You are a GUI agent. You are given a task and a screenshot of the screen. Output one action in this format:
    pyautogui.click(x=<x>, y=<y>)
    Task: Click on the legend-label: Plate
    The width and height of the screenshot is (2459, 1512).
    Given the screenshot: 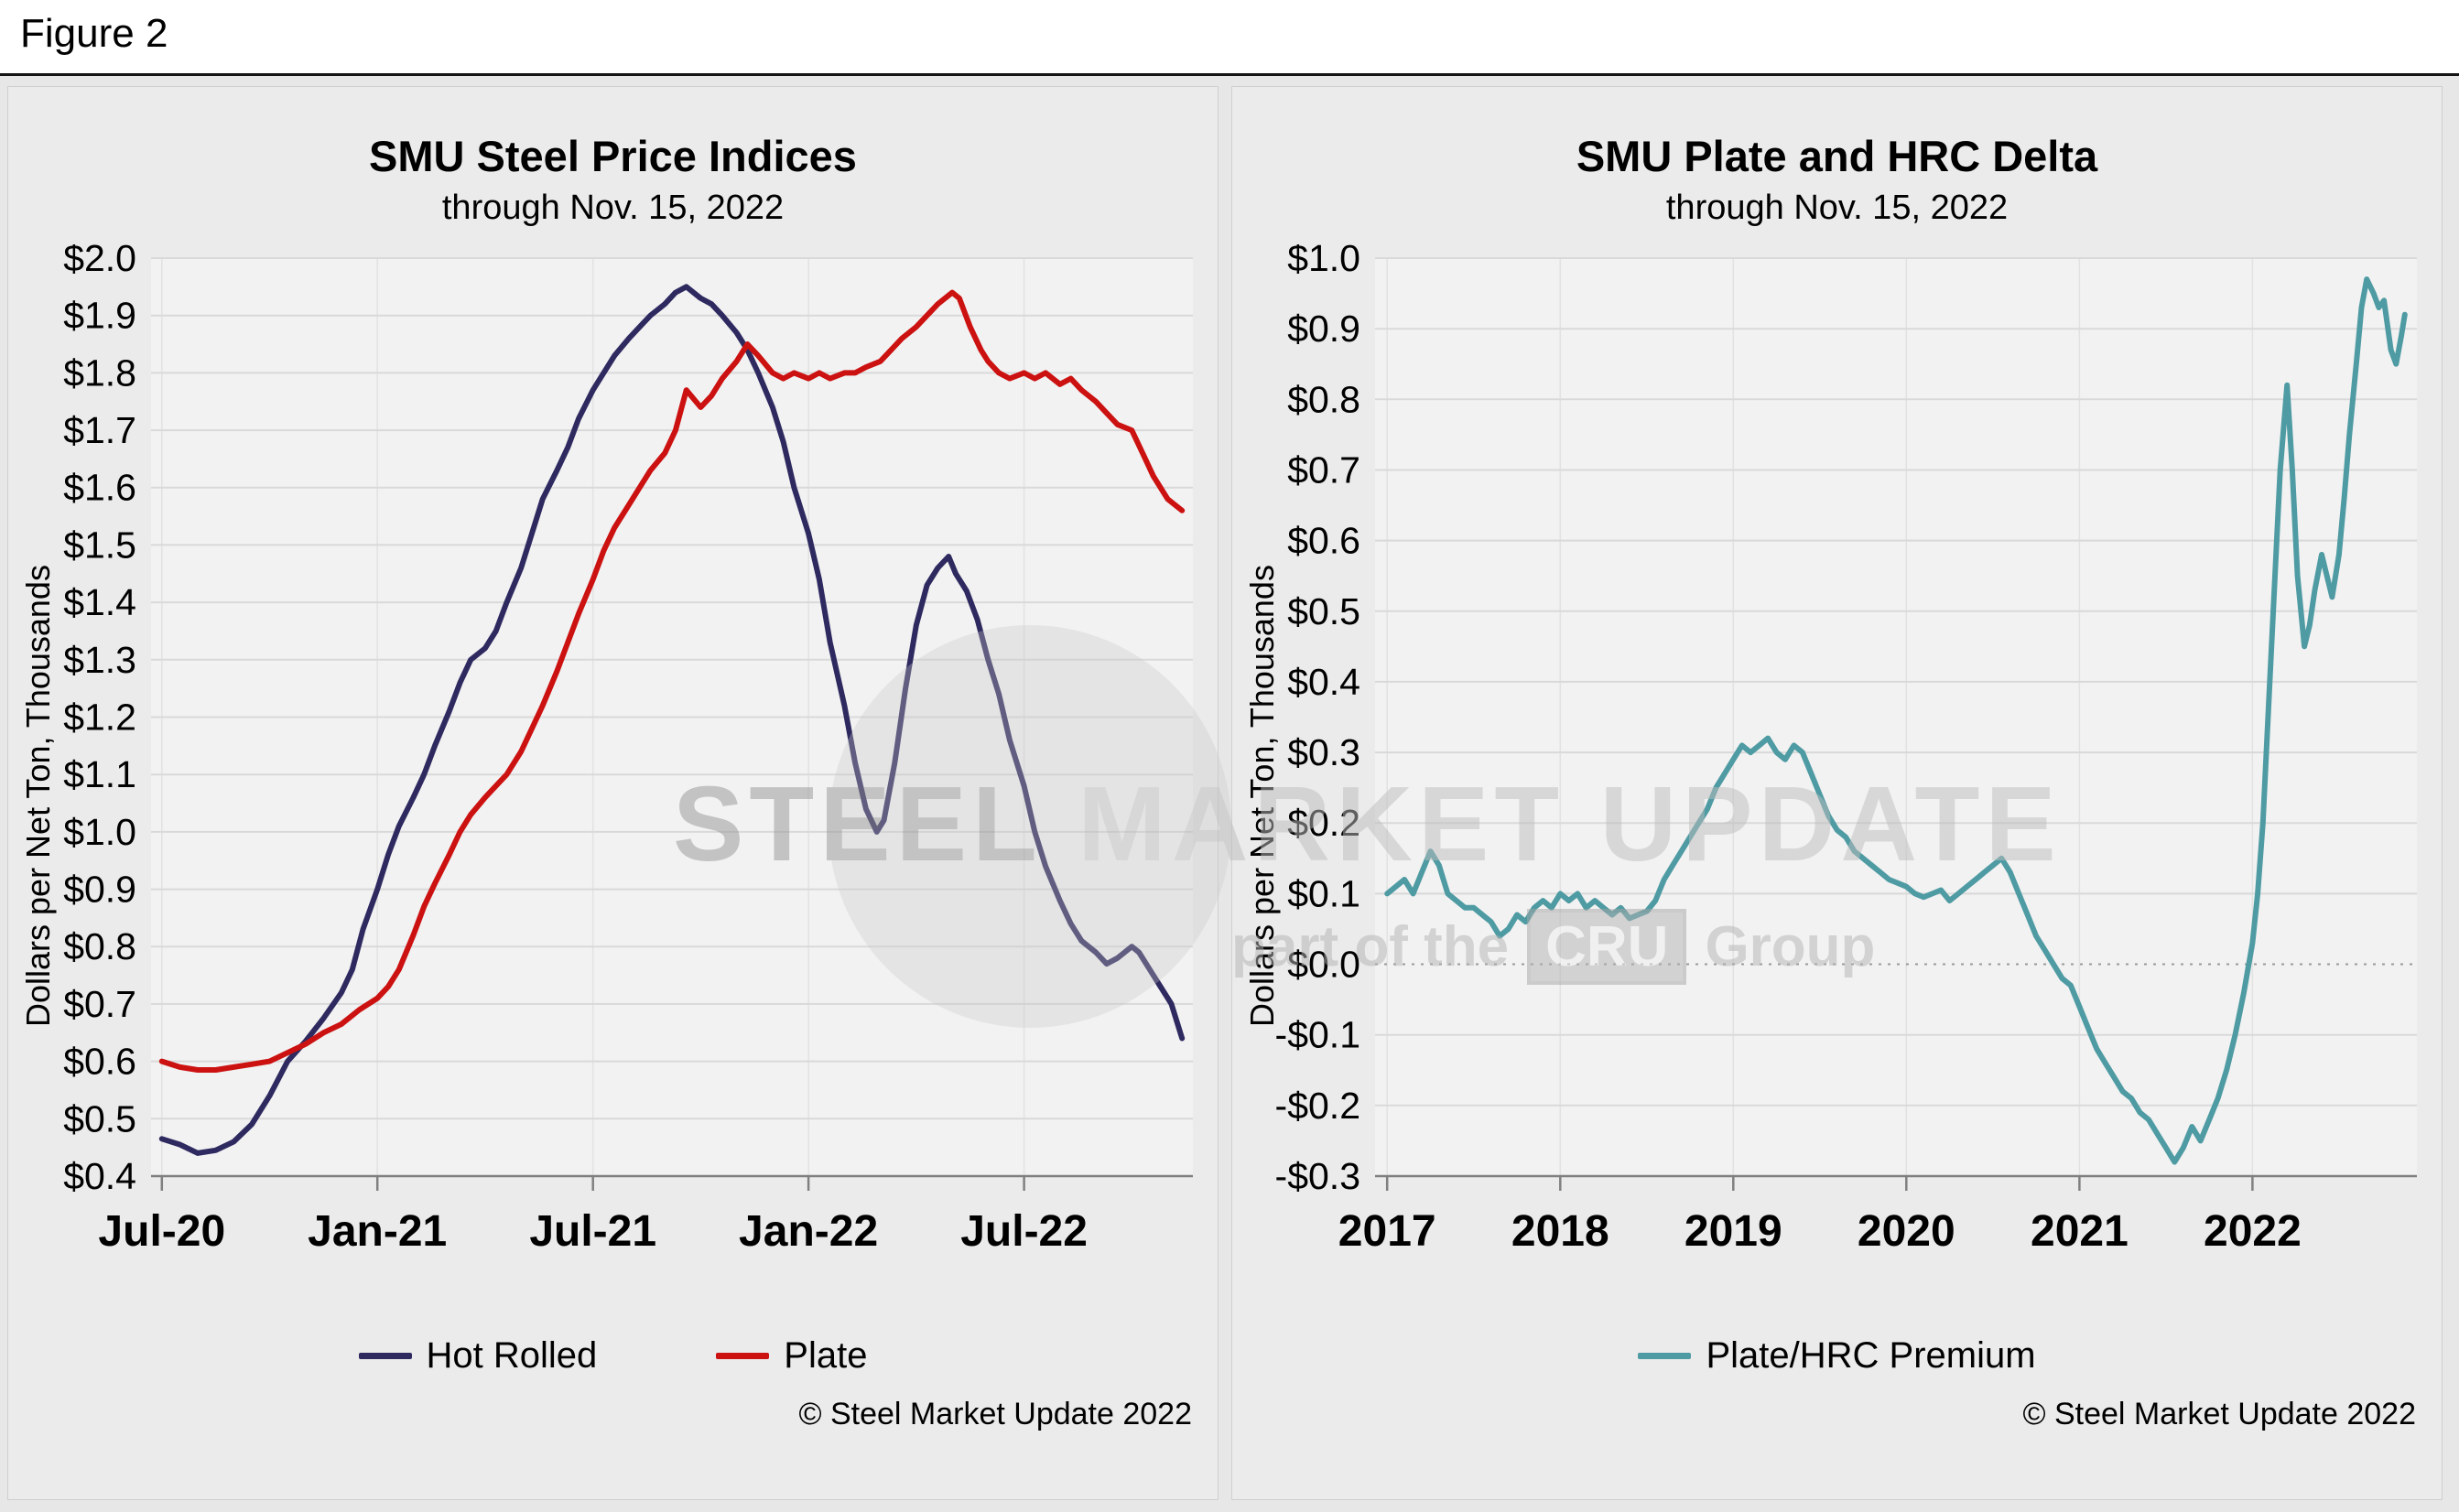 What is the action you would take?
    pyautogui.click(x=826, y=1355)
    